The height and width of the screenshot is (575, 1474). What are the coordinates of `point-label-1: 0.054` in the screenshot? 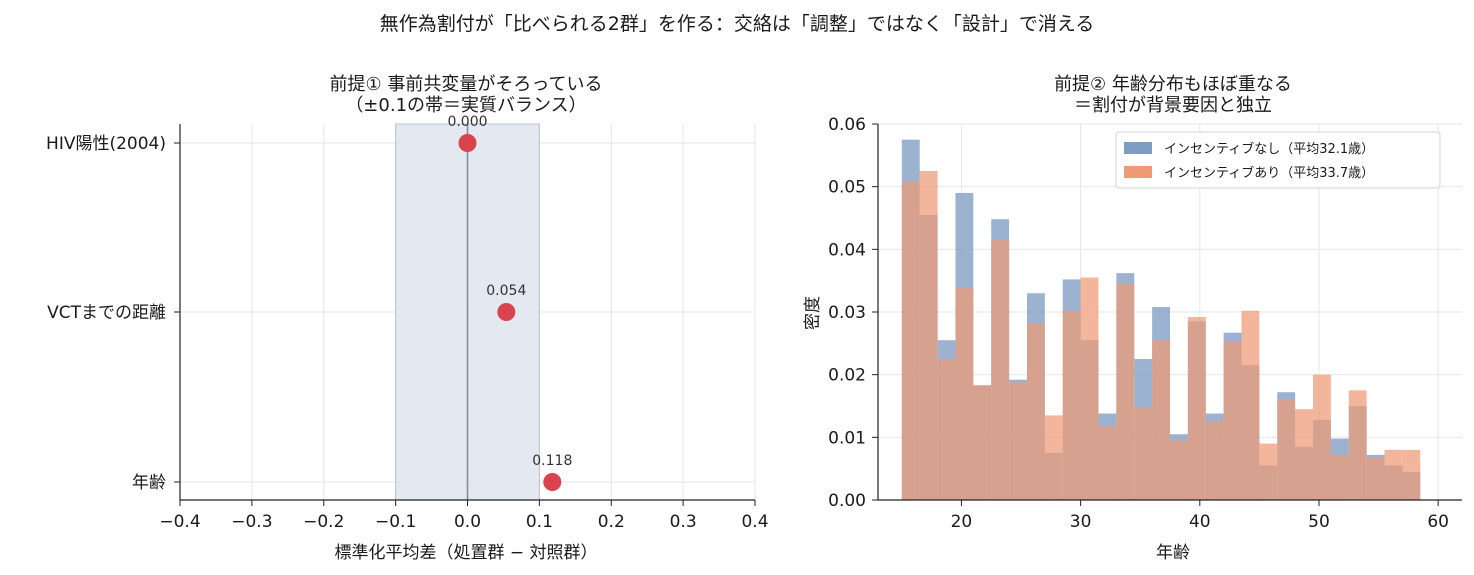 It's located at (506, 291).